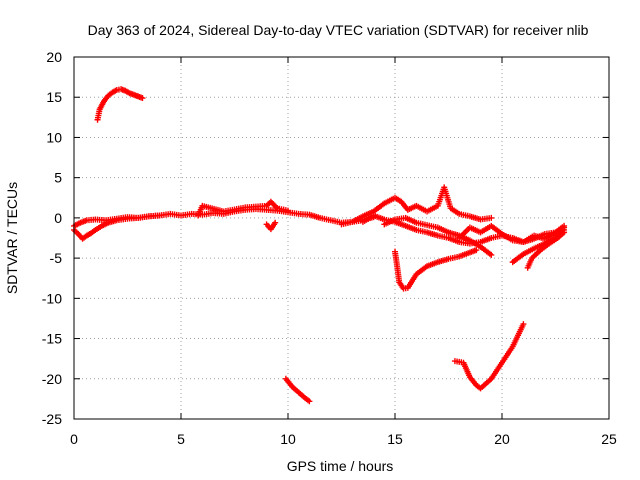  What do you see at coordinates (288, 439) in the screenshot?
I see `x-tick-label: 10` at bounding box center [288, 439].